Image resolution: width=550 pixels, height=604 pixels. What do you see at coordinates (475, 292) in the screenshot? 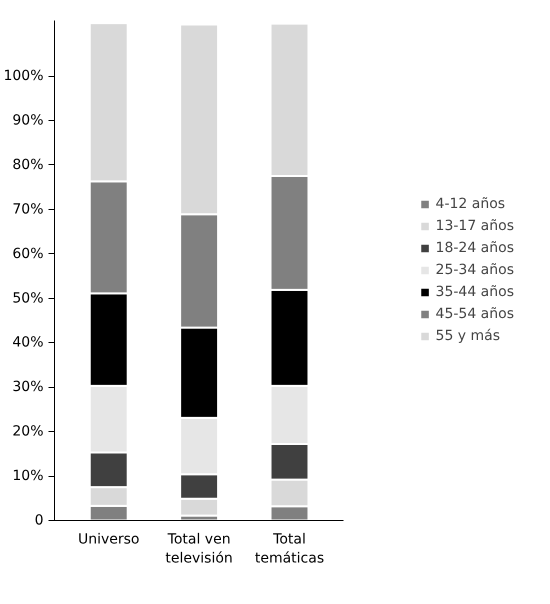
I see `legend-label: 35-44 años` at bounding box center [475, 292].